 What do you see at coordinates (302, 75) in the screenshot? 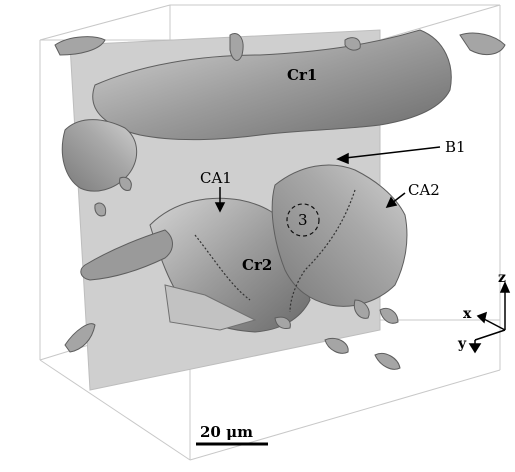
I see `label-cr1: Cr1` at bounding box center [302, 75].